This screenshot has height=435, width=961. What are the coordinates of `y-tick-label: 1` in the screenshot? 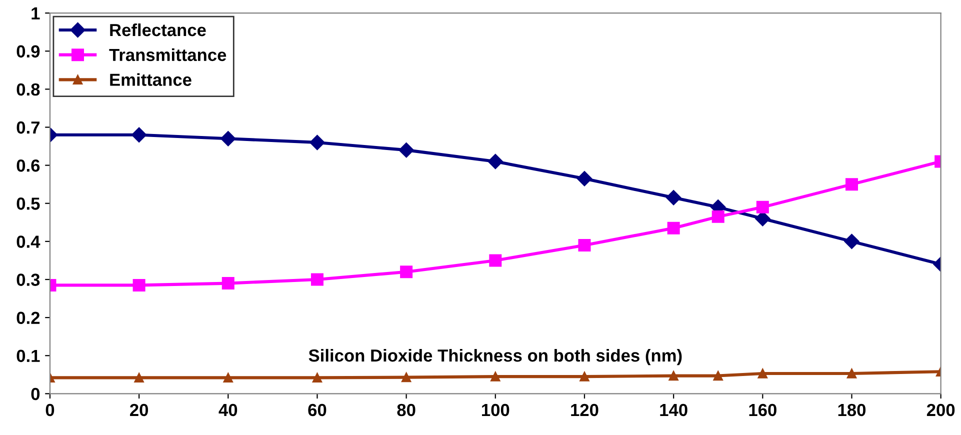 It's located at (36, 13).